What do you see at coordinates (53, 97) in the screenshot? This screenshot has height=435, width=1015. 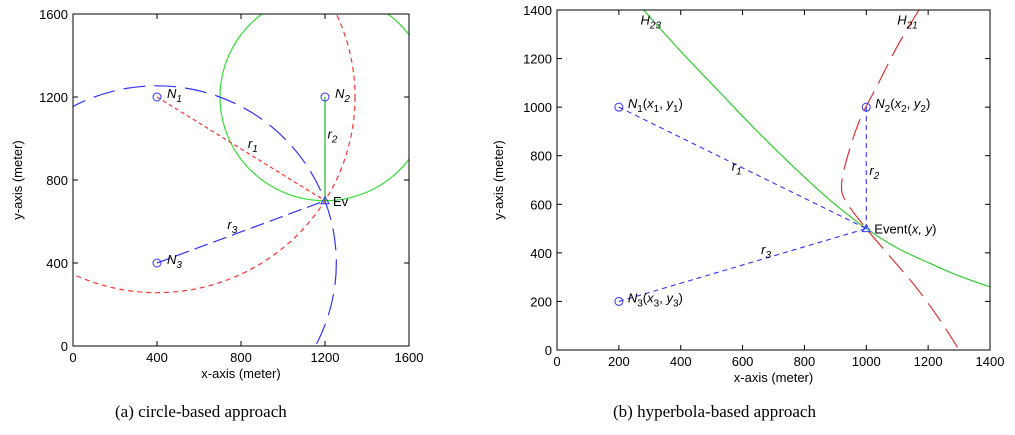 I see `y-tick-label-a-3: 1200` at bounding box center [53, 97].